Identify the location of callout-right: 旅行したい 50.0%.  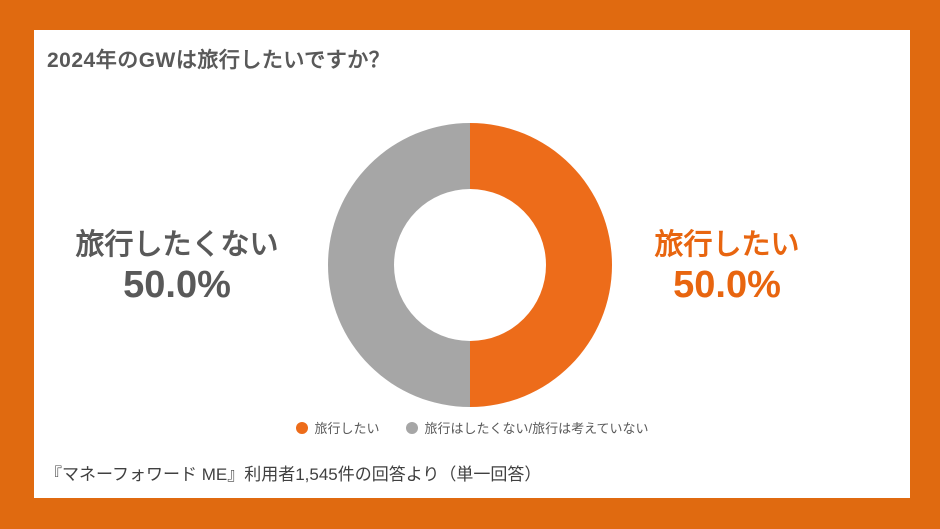
(727, 267).